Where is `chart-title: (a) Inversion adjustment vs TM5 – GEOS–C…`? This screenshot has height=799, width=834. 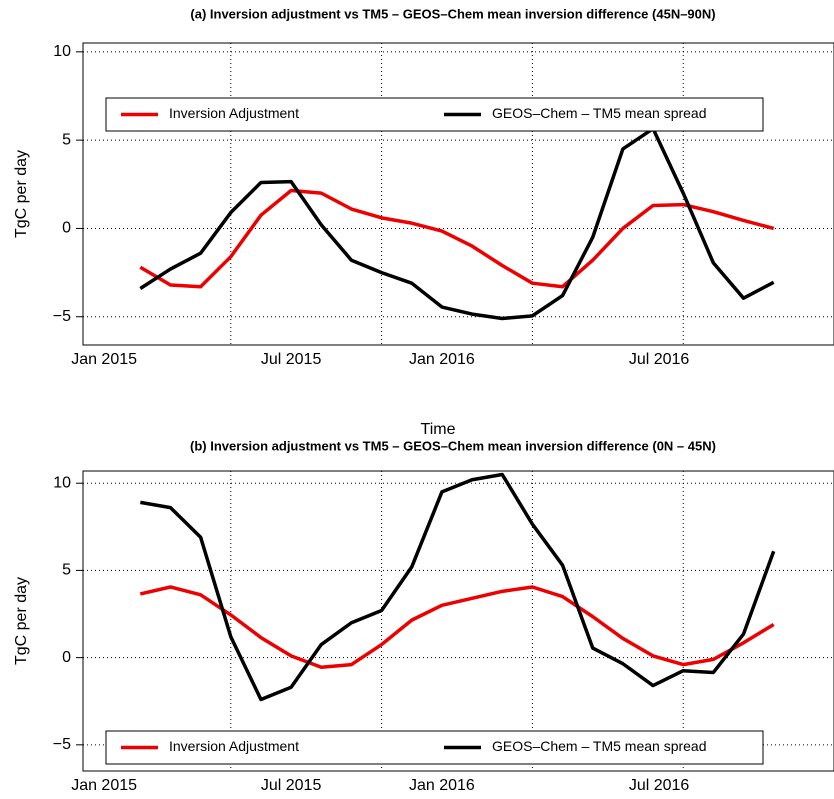
chart-title: (a) Inversion adjustment vs TM5 – GEOS–C… is located at coordinates (452, 13).